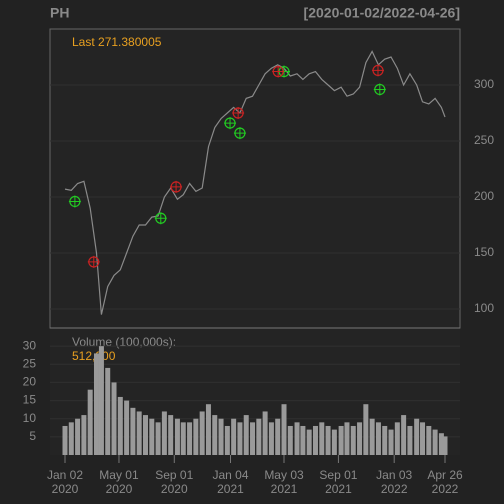 Image resolution: width=504 pixels, height=504 pixels. What do you see at coordinates (382, 13) in the screenshot?
I see `date-range: [2020-01-02/2022-04-26]` at bounding box center [382, 13].